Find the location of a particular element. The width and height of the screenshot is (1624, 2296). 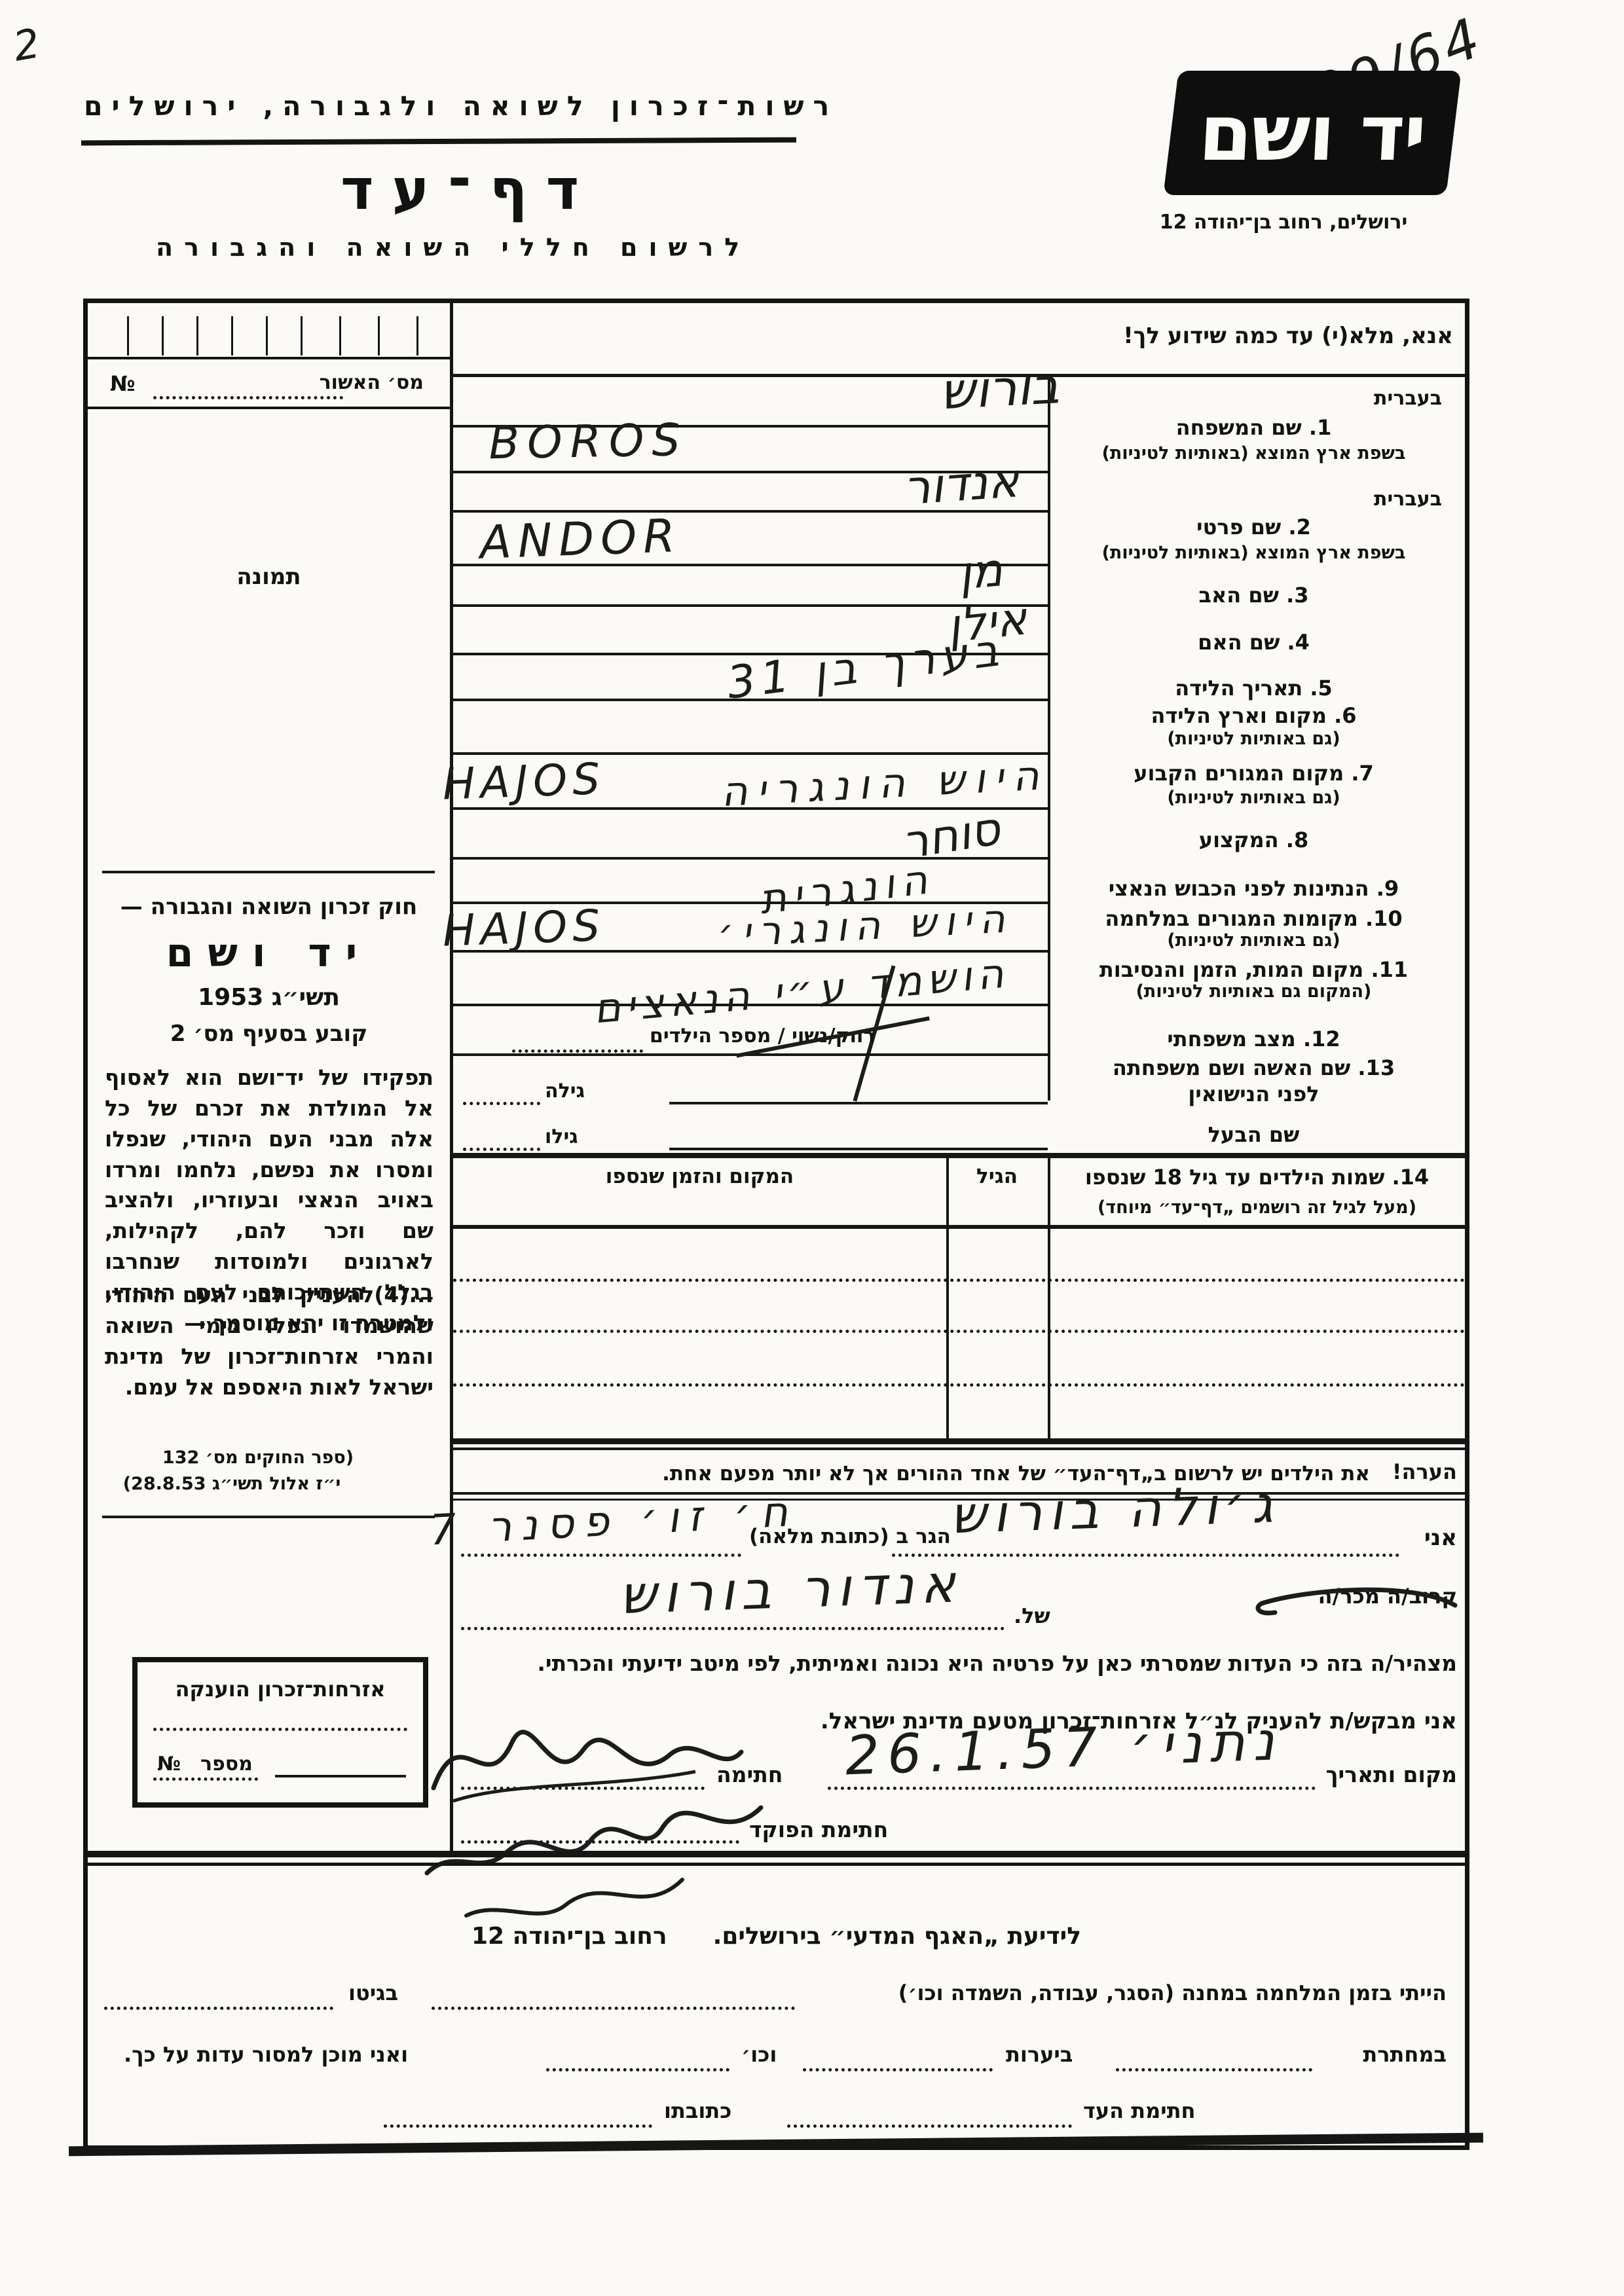

field6-line is located at coordinates (750, 753).